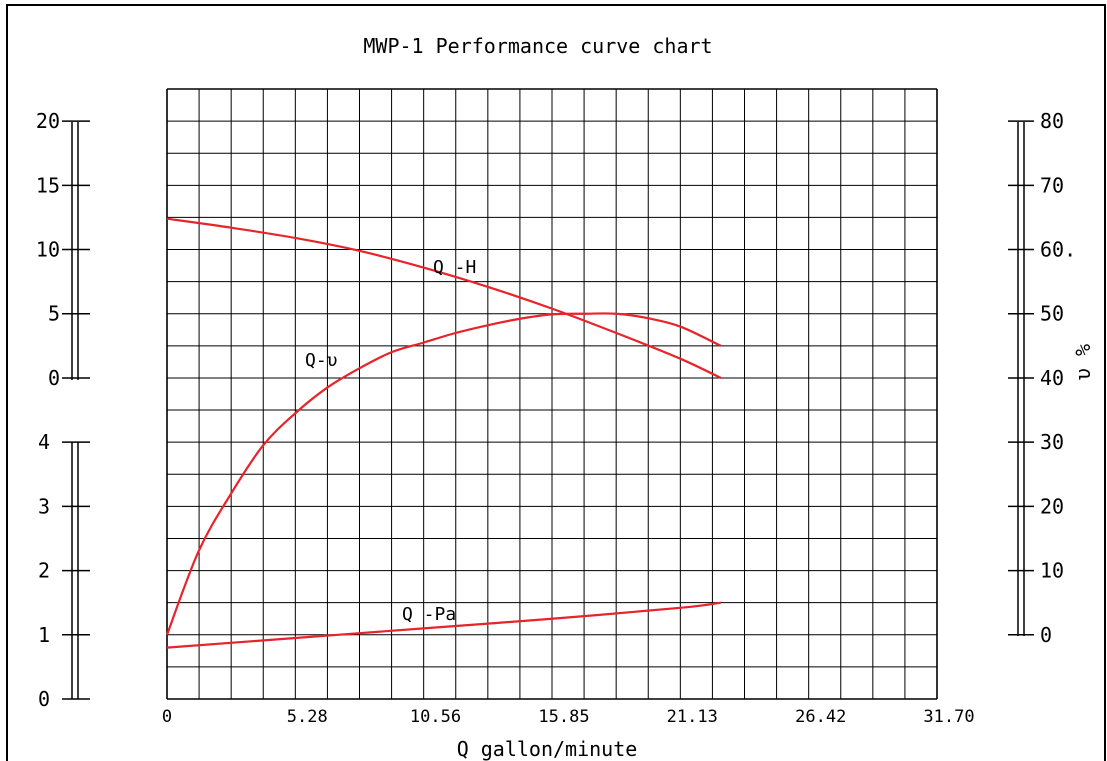 The width and height of the screenshot is (1107, 761). What do you see at coordinates (321, 360) in the screenshot?
I see `series-label-q-v: Q-υ` at bounding box center [321, 360].